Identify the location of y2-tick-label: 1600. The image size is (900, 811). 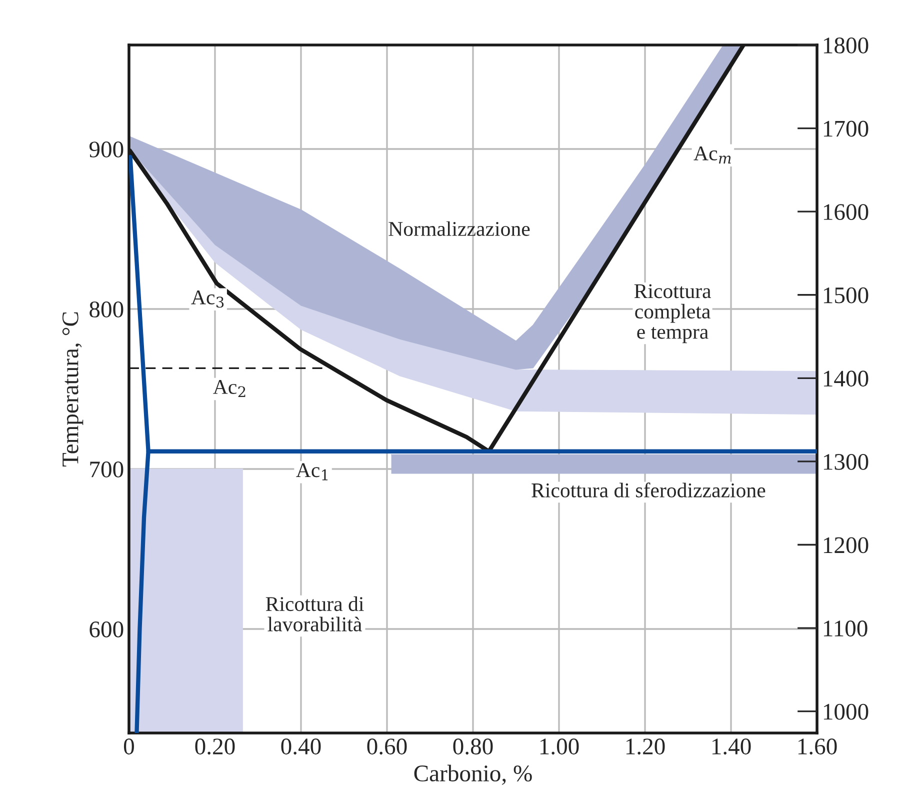
(846, 212).